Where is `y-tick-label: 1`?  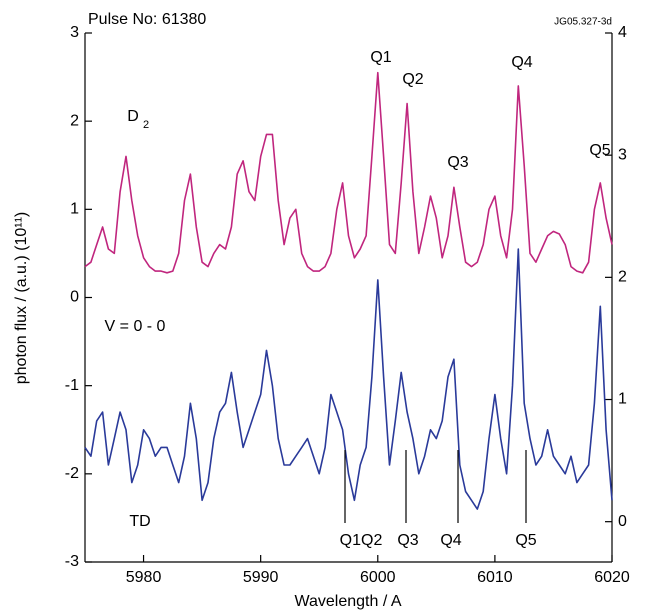 y-tick-label: 1 is located at coordinates (74, 209).